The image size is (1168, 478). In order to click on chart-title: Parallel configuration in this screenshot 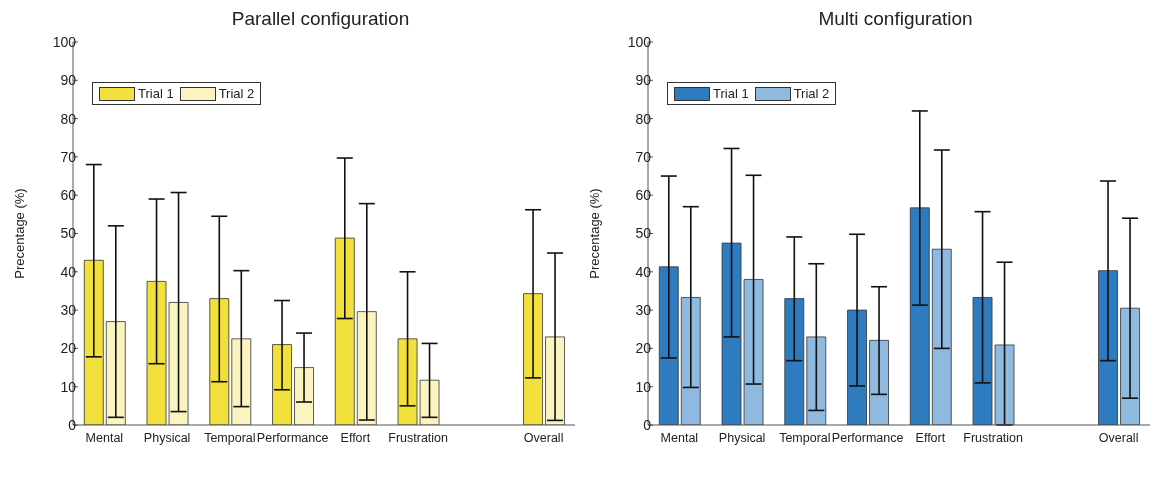, I will do `click(320, 19)`.